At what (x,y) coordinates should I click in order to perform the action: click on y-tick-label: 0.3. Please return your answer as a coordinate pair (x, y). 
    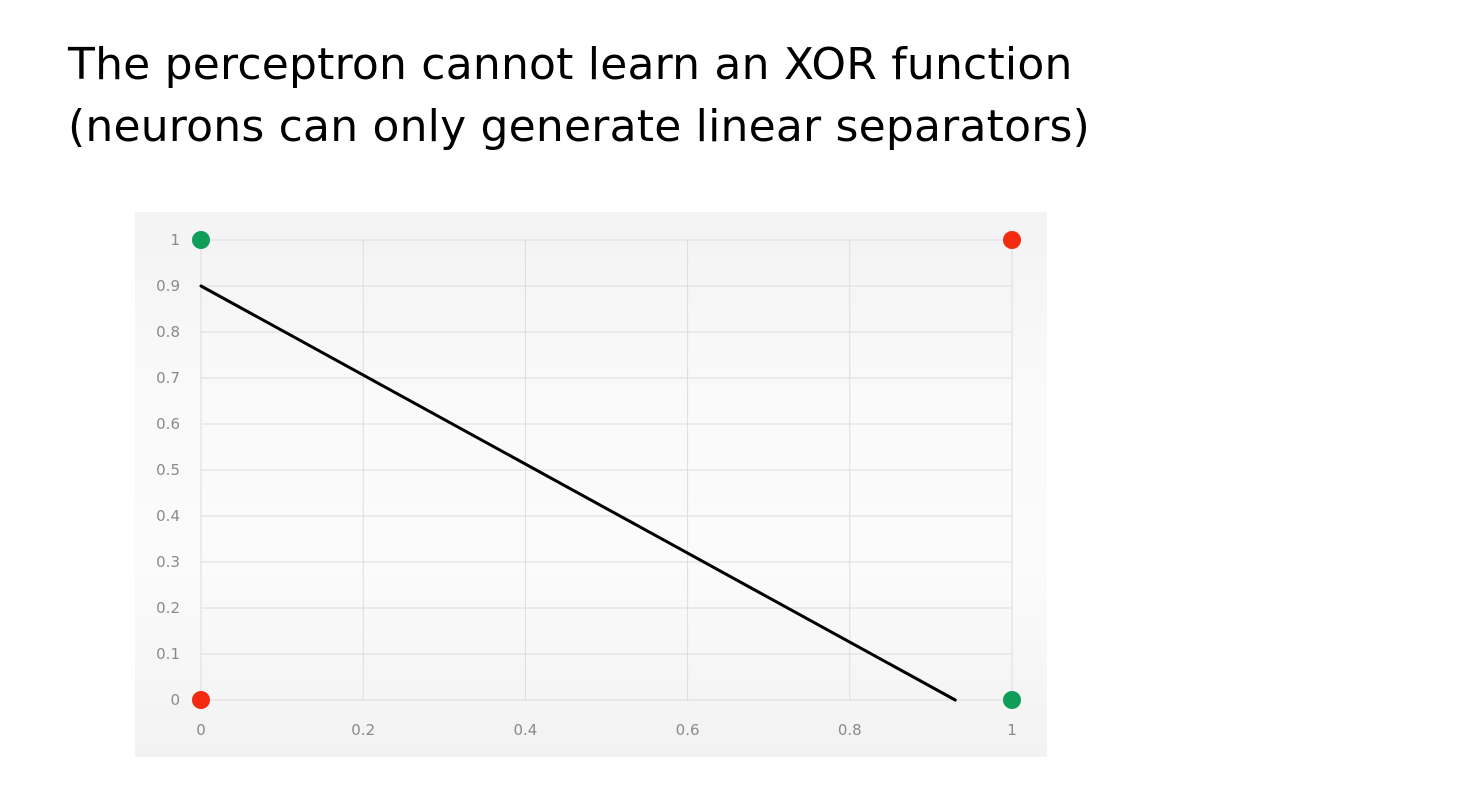
    Looking at the image, I should click on (168, 562).